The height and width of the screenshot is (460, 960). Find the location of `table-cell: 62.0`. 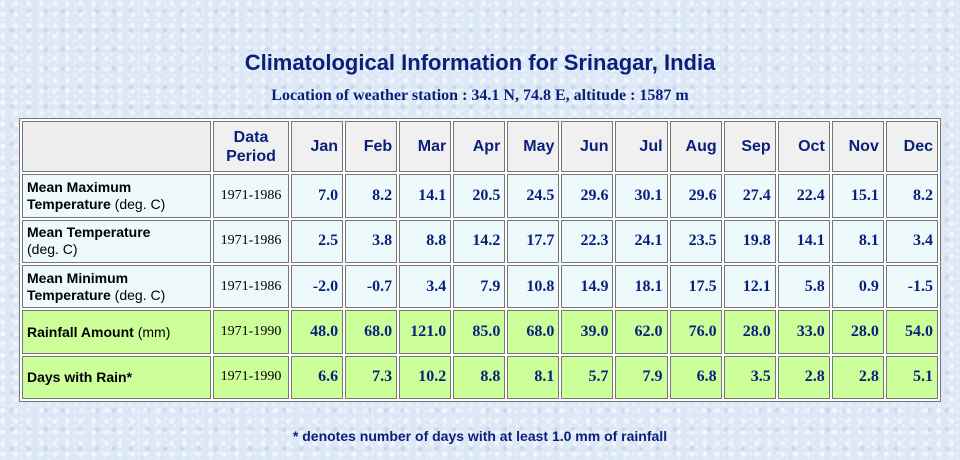

table-cell: 62.0 is located at coordinates (641, 332).